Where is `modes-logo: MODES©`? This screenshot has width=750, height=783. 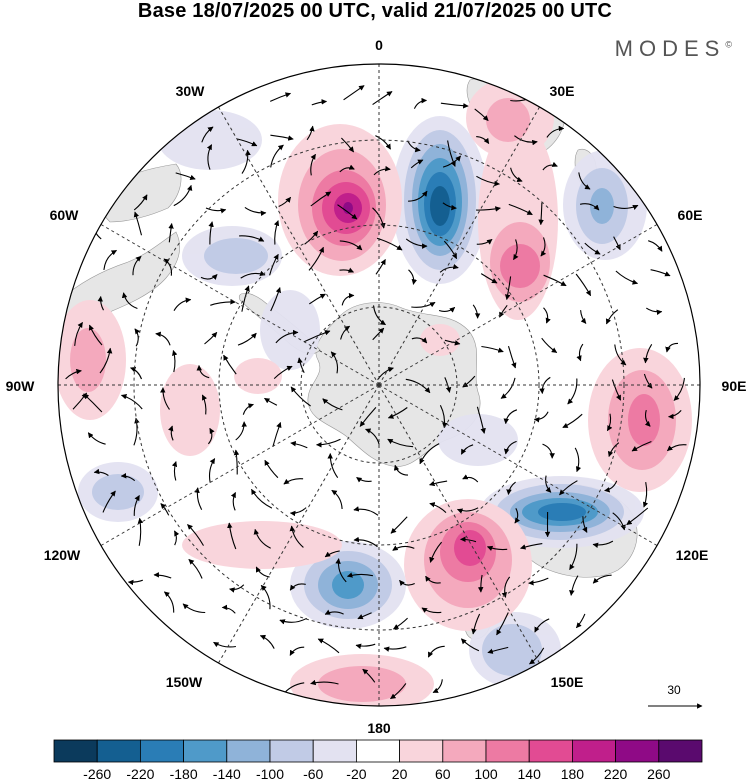
modes-logo: MODES© is located at coordinates (673, 49).